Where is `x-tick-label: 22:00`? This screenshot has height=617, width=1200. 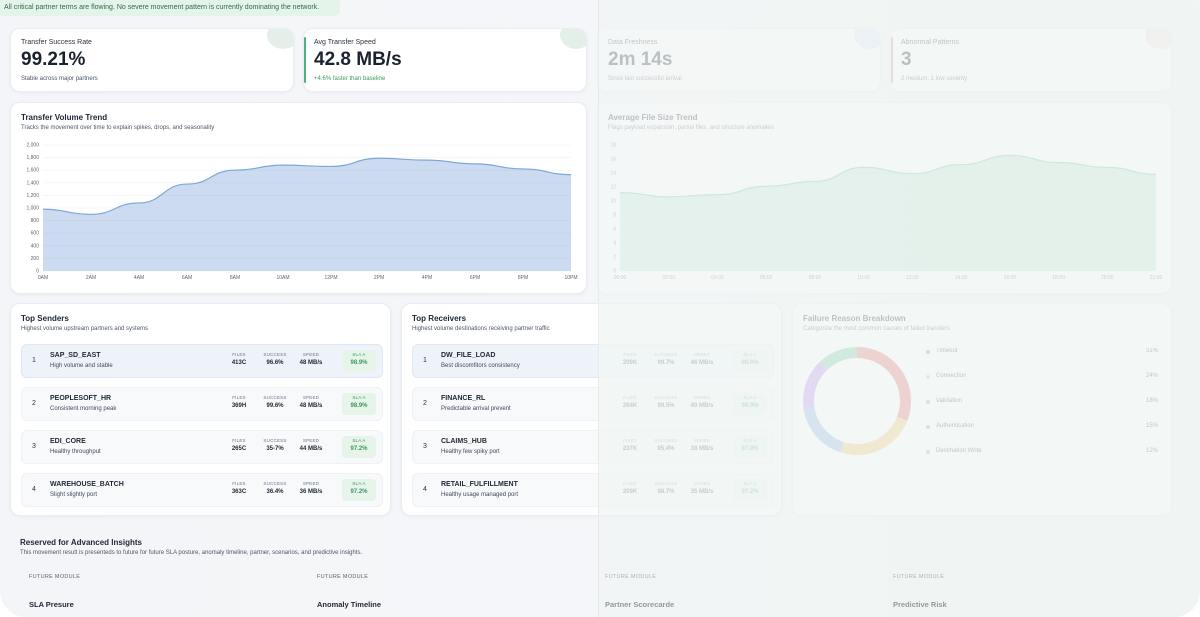 x-tick-label: 22:00 is located at coordinates (1156, 278).